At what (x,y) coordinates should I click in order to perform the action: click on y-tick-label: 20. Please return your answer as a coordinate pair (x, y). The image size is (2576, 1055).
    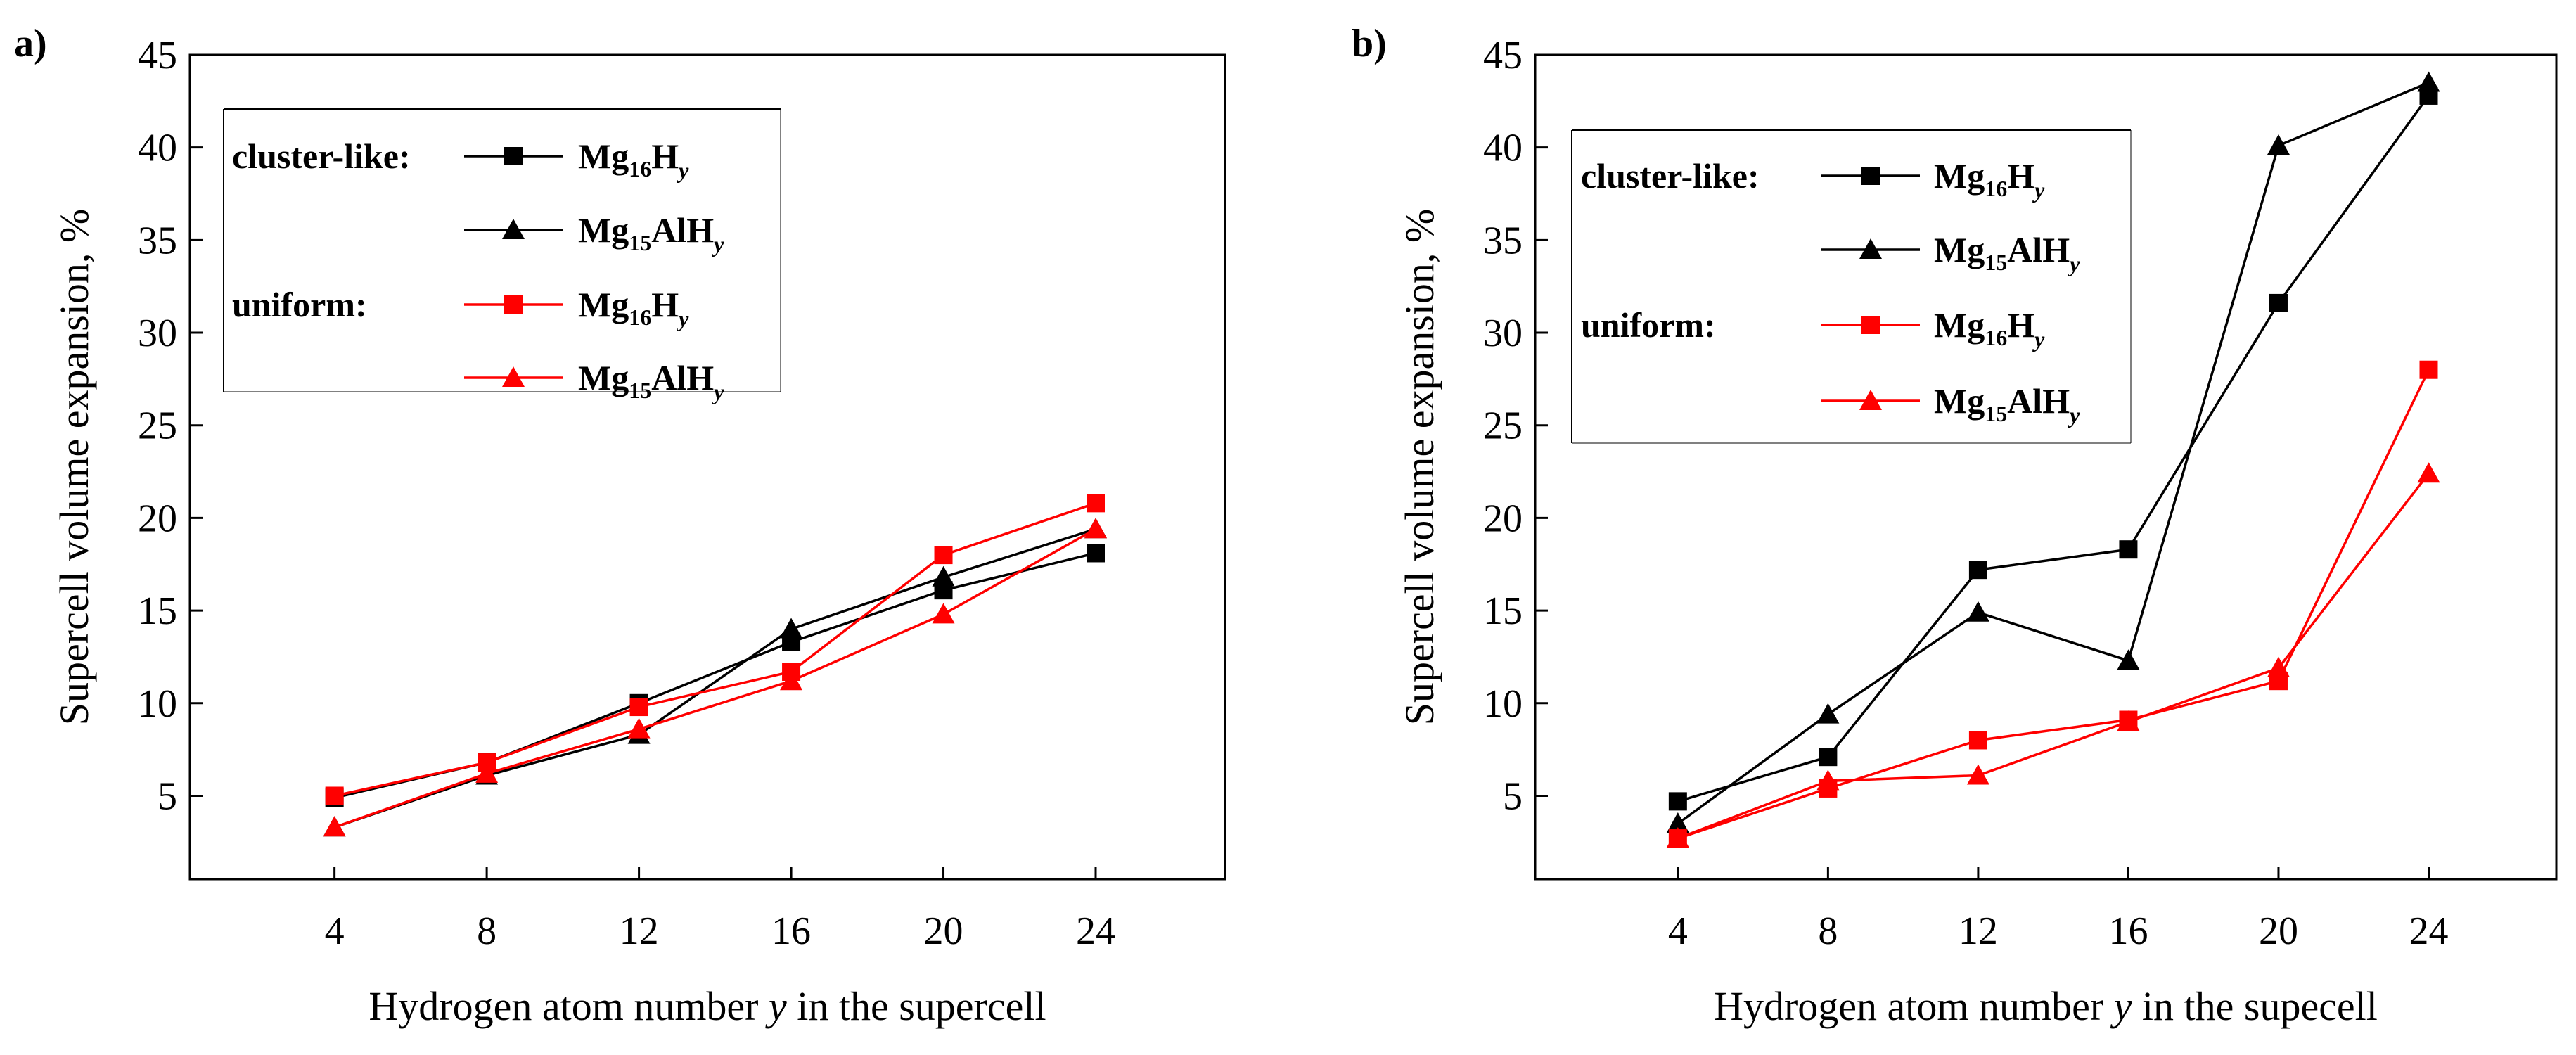
    Looking at the image, I should click on (157, 518).